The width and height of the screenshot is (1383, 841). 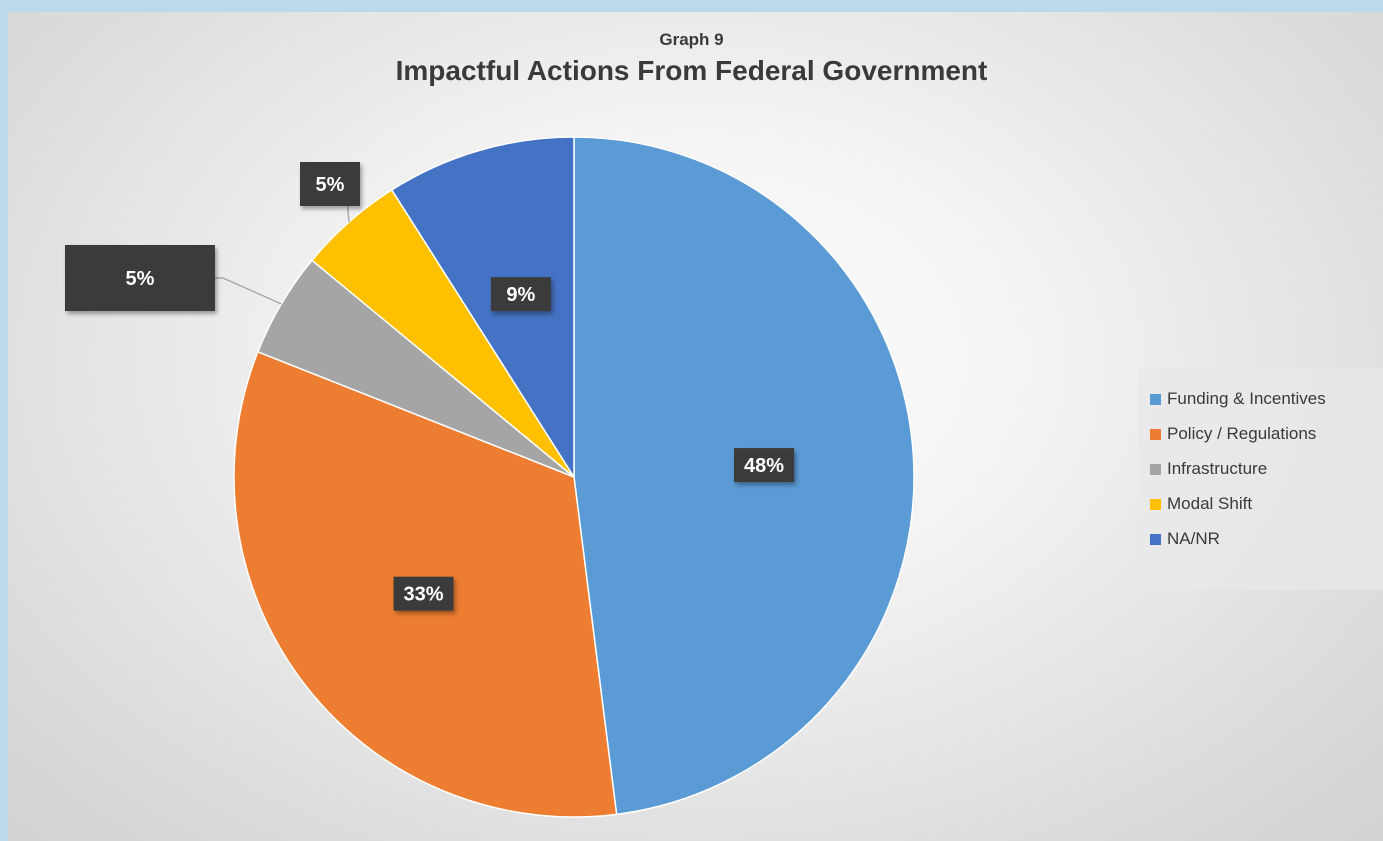 I want to click on legend-item-modal-shift: Modal Shift, so click(x=1201, y=504).